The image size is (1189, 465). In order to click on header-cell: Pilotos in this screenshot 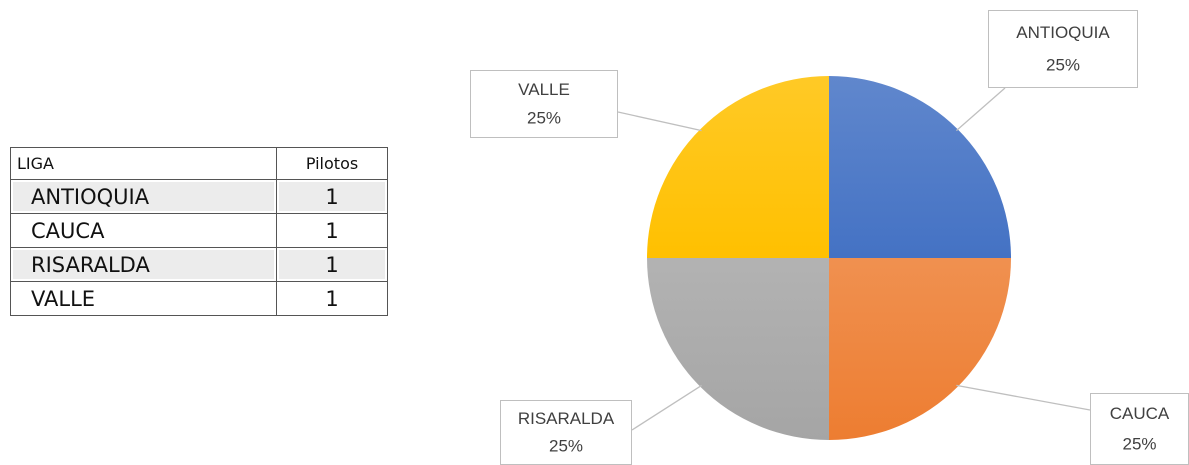, I will do `click(332, 163)`.